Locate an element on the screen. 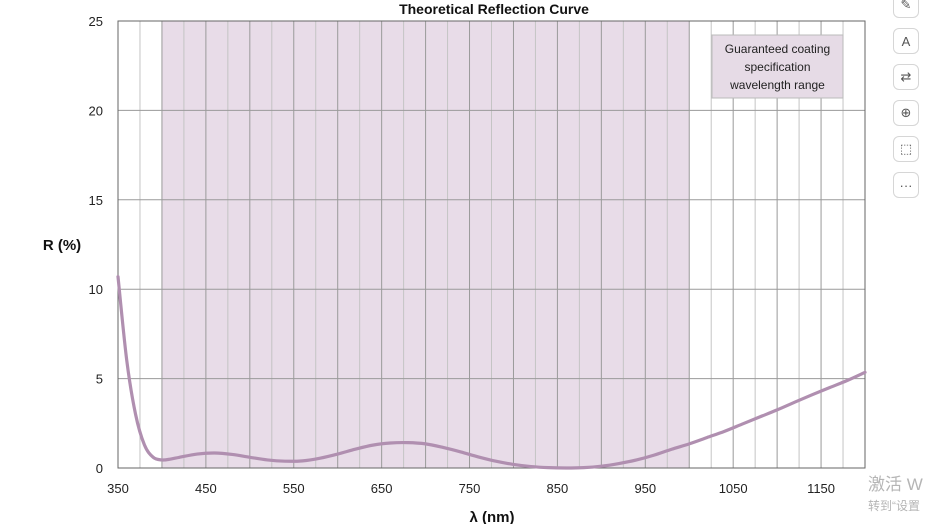  spec-range-label-box is located at coordinates (777, 66).